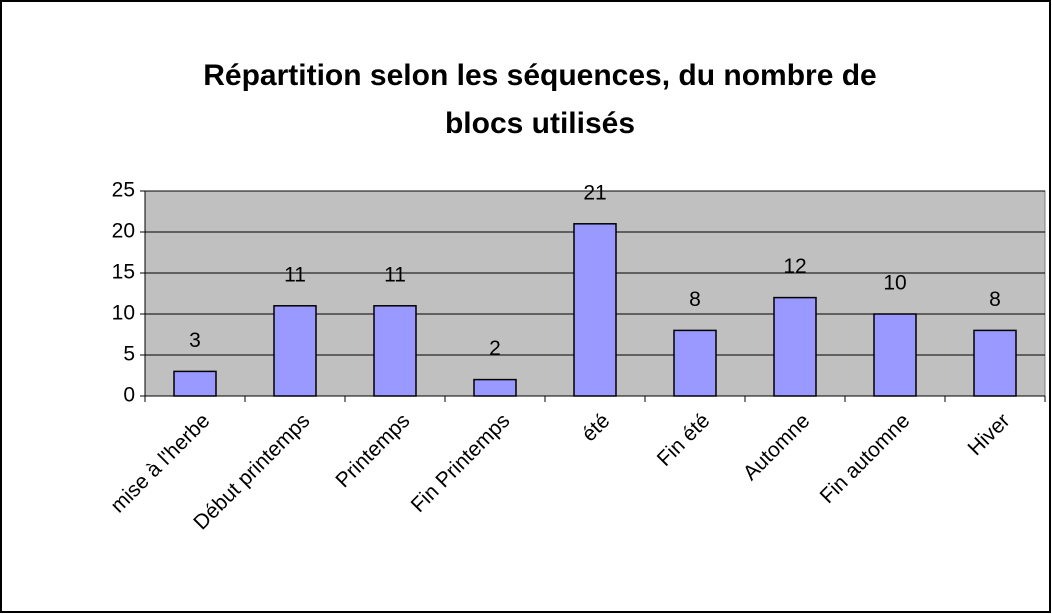  What do you see at coordinates (123, 313) in the screenshot?
I see `y-tick-label: 10` at bounding box center [123, 313].